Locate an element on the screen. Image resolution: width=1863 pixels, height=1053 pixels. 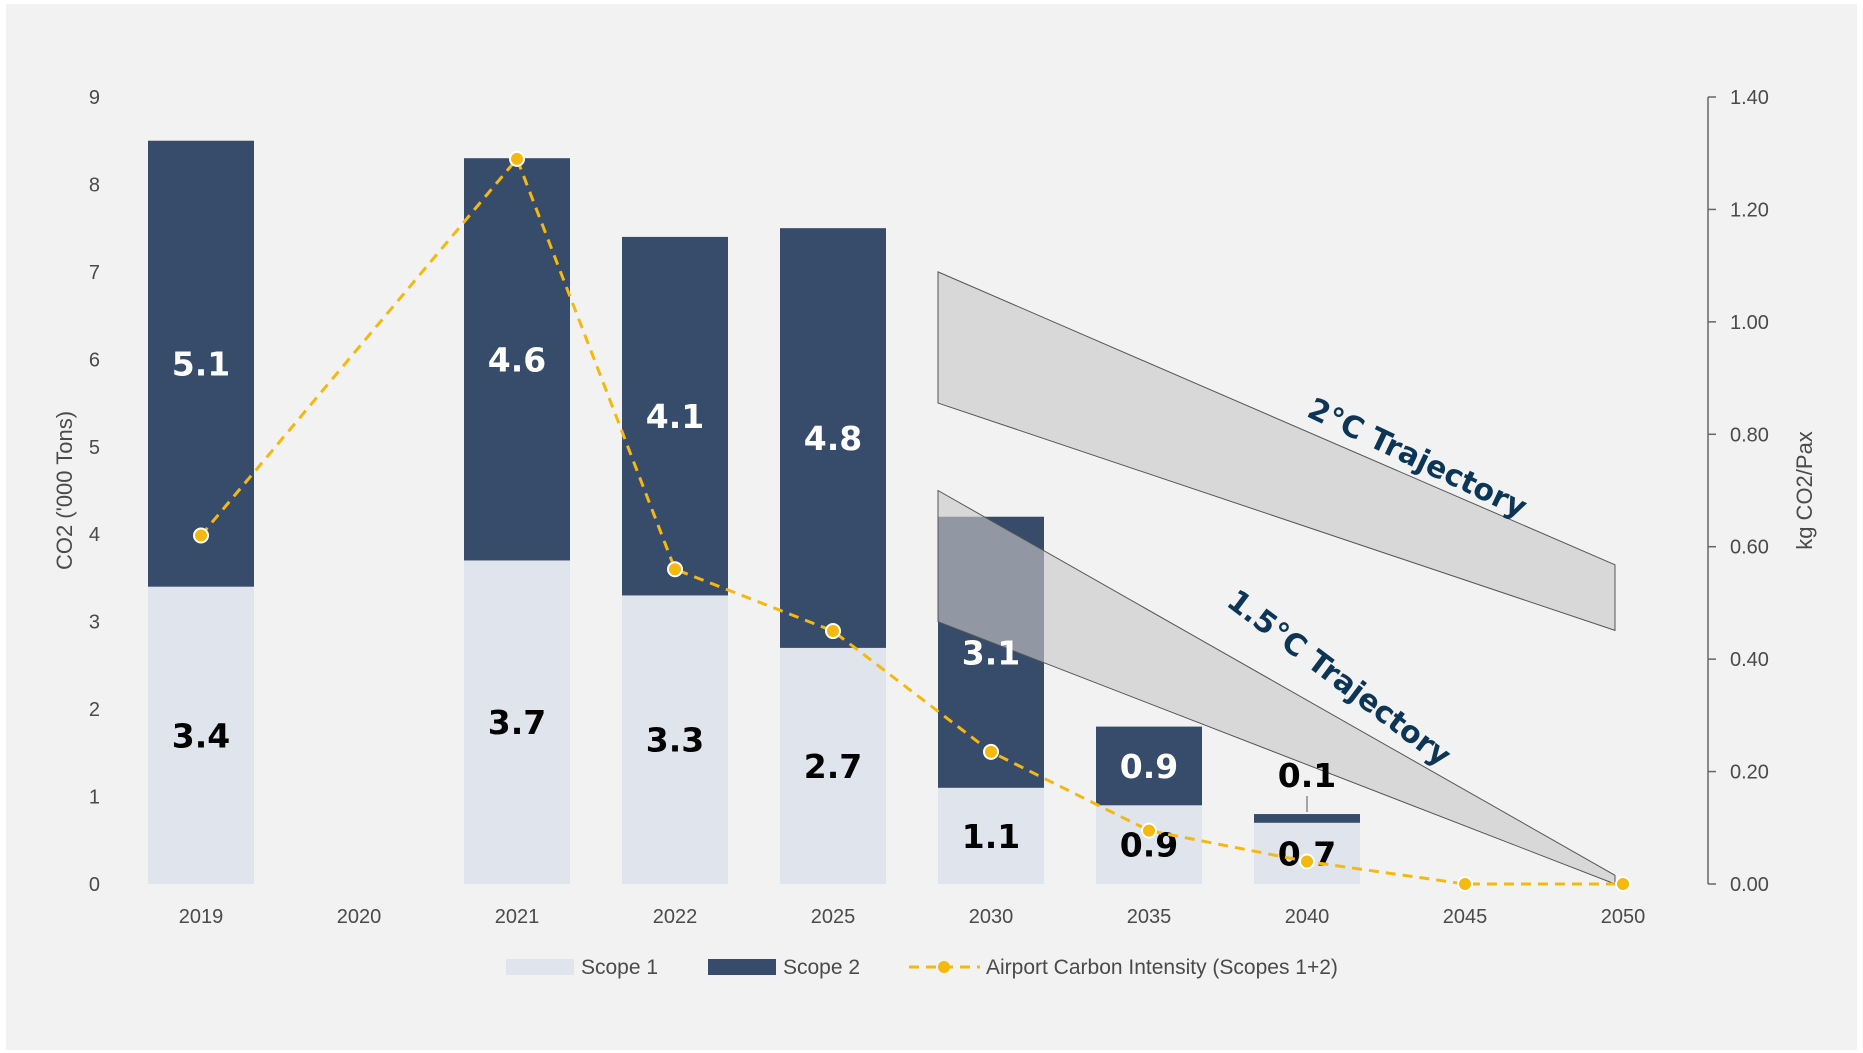
x-category-label: 2035 is located at coordinates (1149, 917).